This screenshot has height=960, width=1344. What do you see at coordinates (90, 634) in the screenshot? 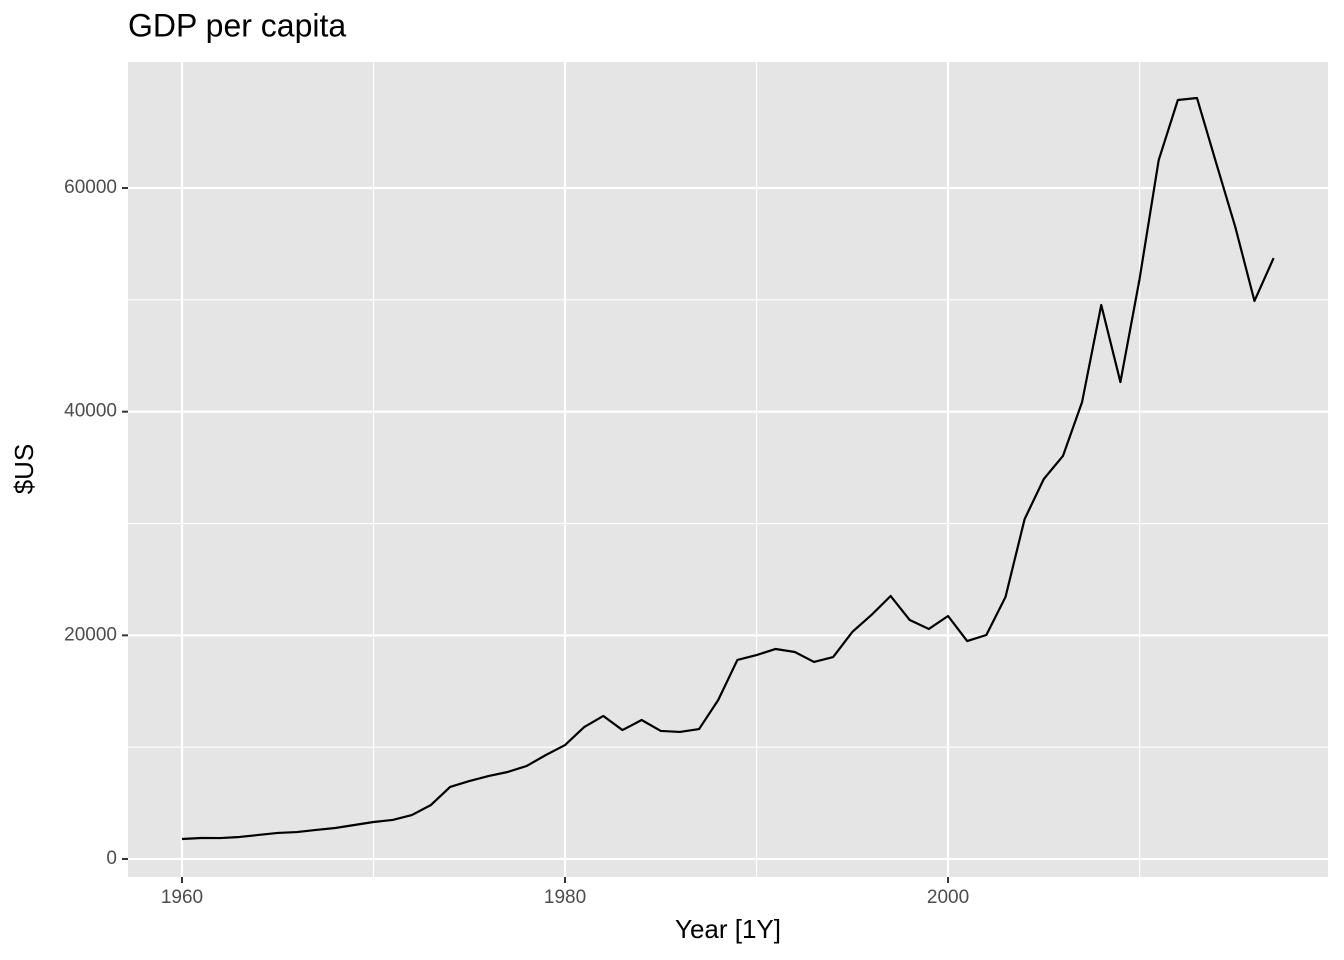
I see `y-tick-label: 20000` at bounding box center [90, 634].